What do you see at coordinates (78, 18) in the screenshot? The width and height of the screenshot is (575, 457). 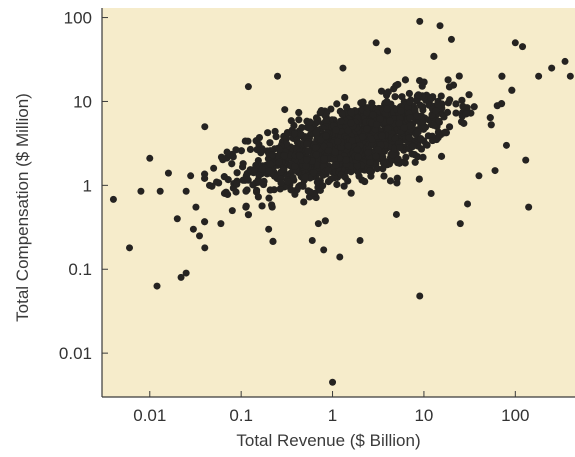 I see `y-tick-label: 100` at bounding box center [78, 18].